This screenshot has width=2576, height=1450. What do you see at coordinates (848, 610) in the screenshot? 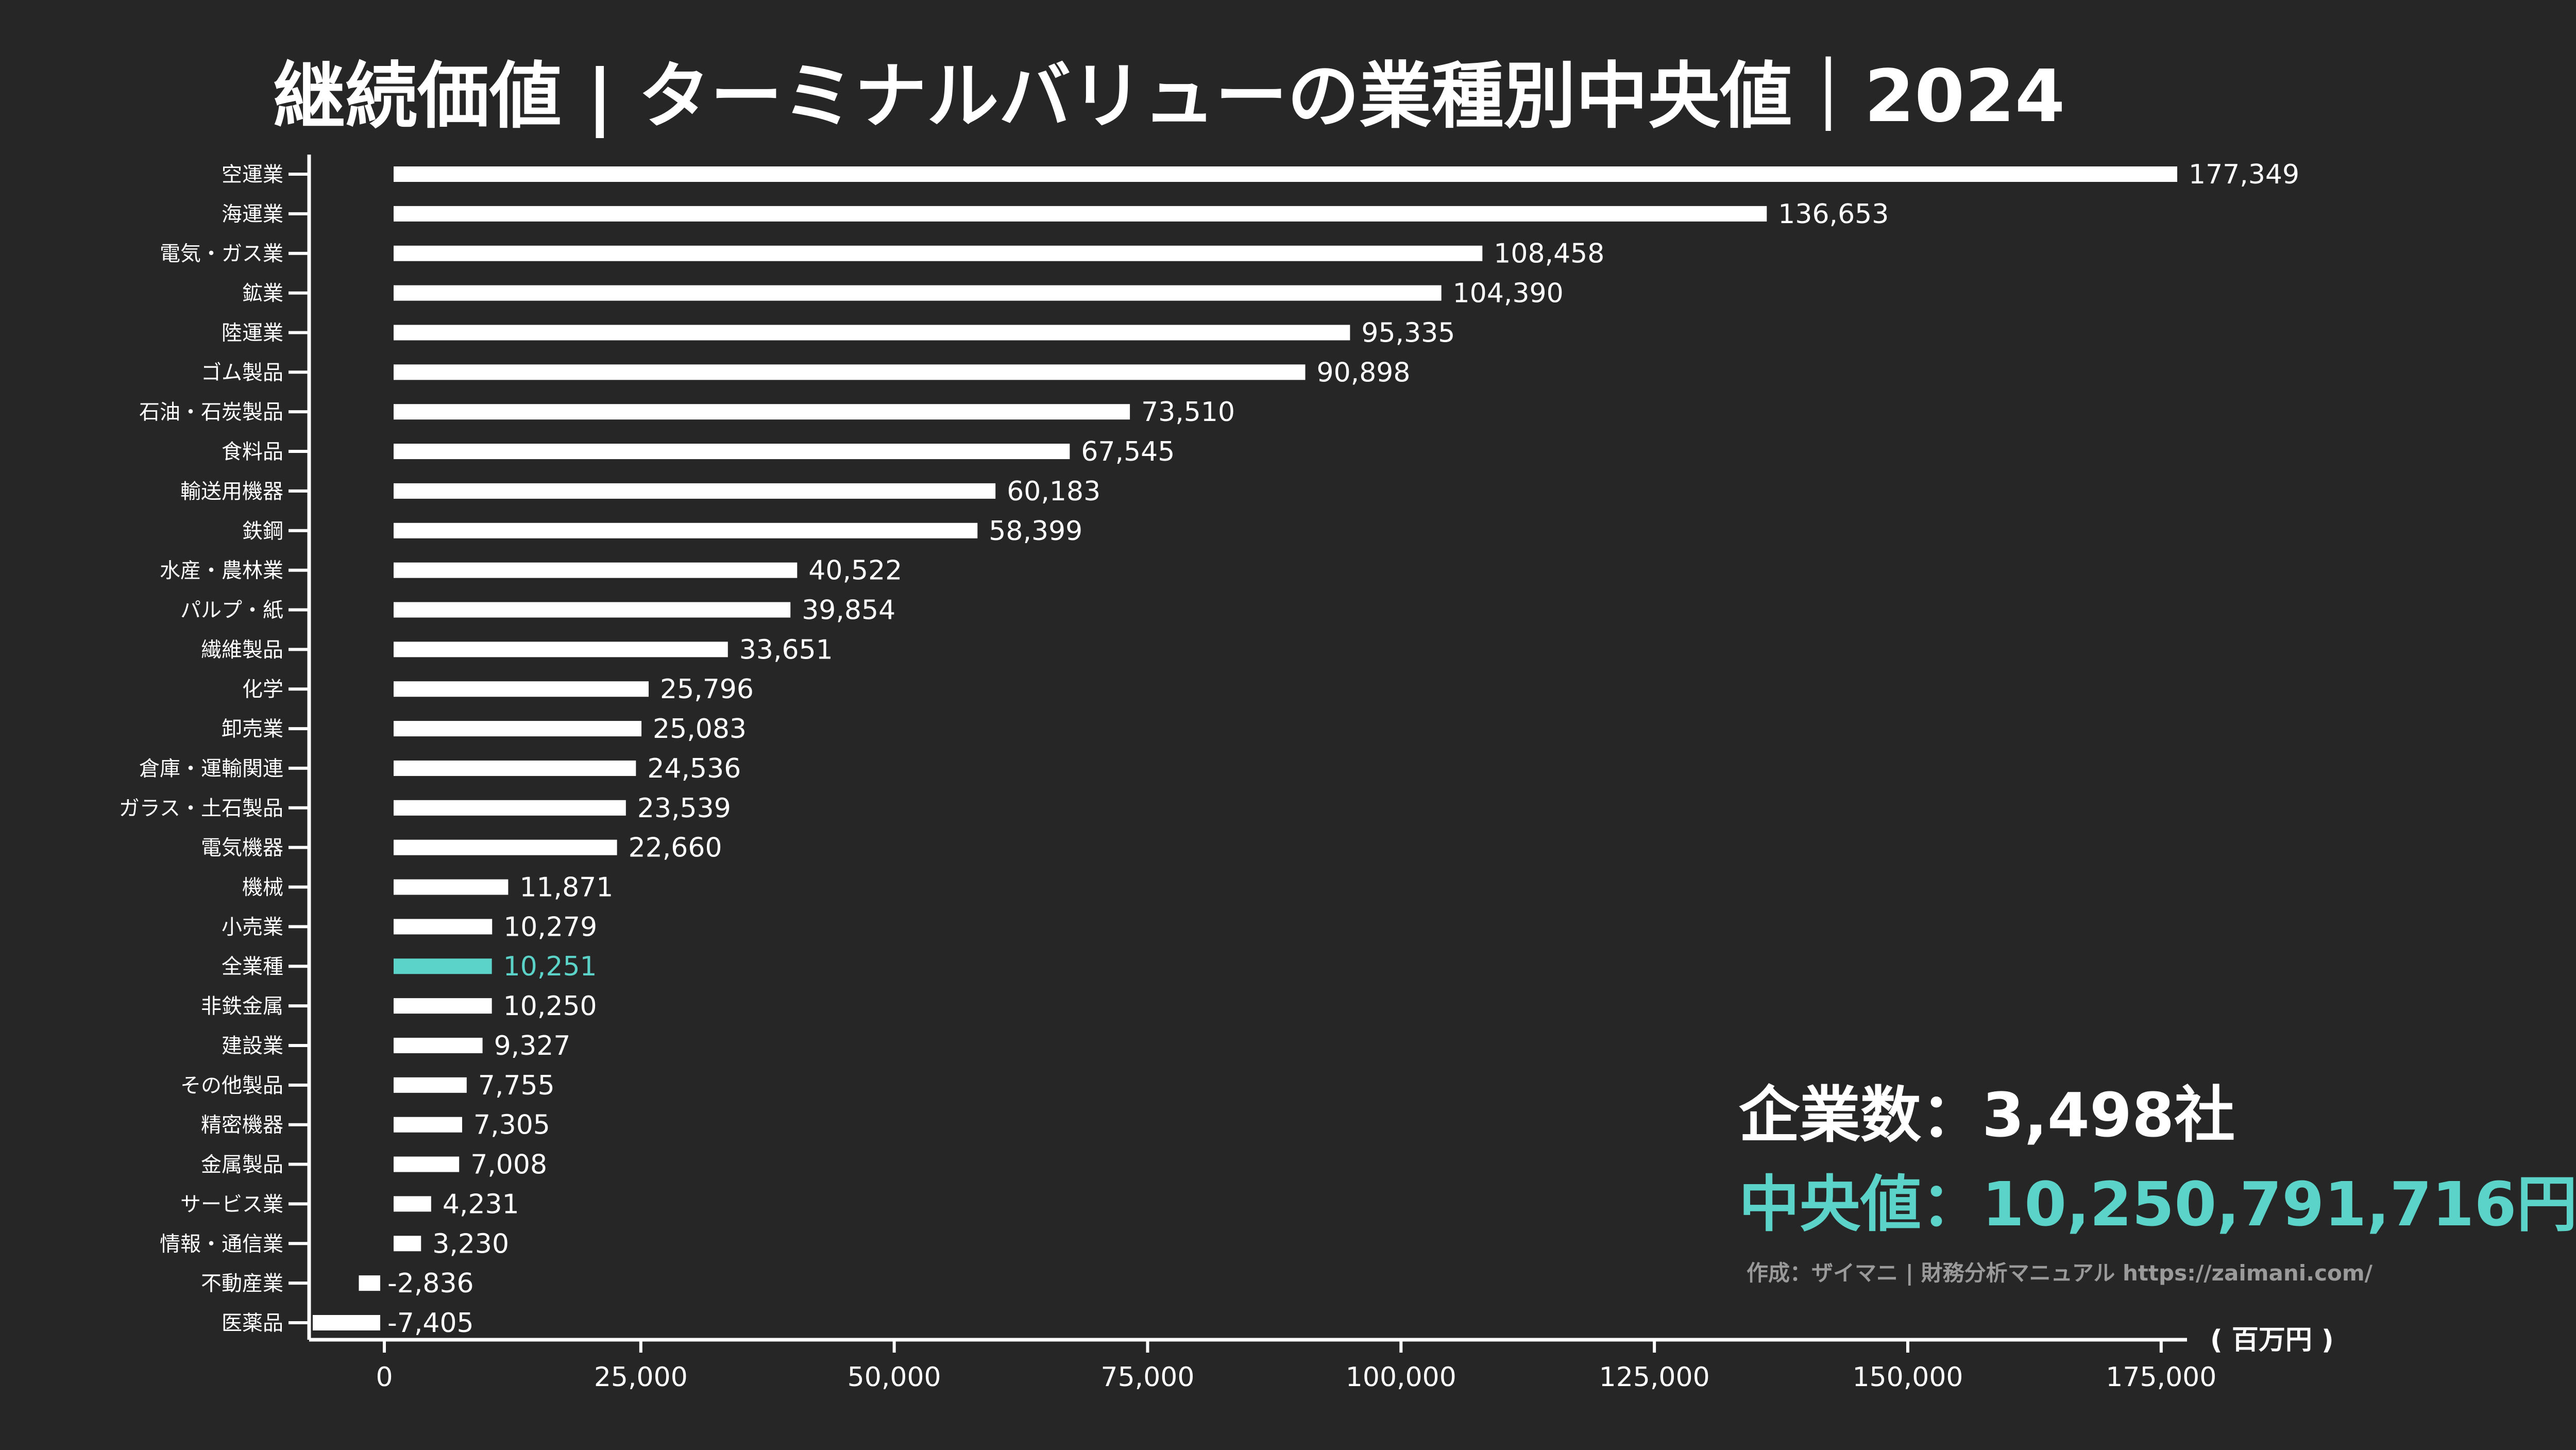
I see `value-label: 39,854` at bounding box center [848, 610].